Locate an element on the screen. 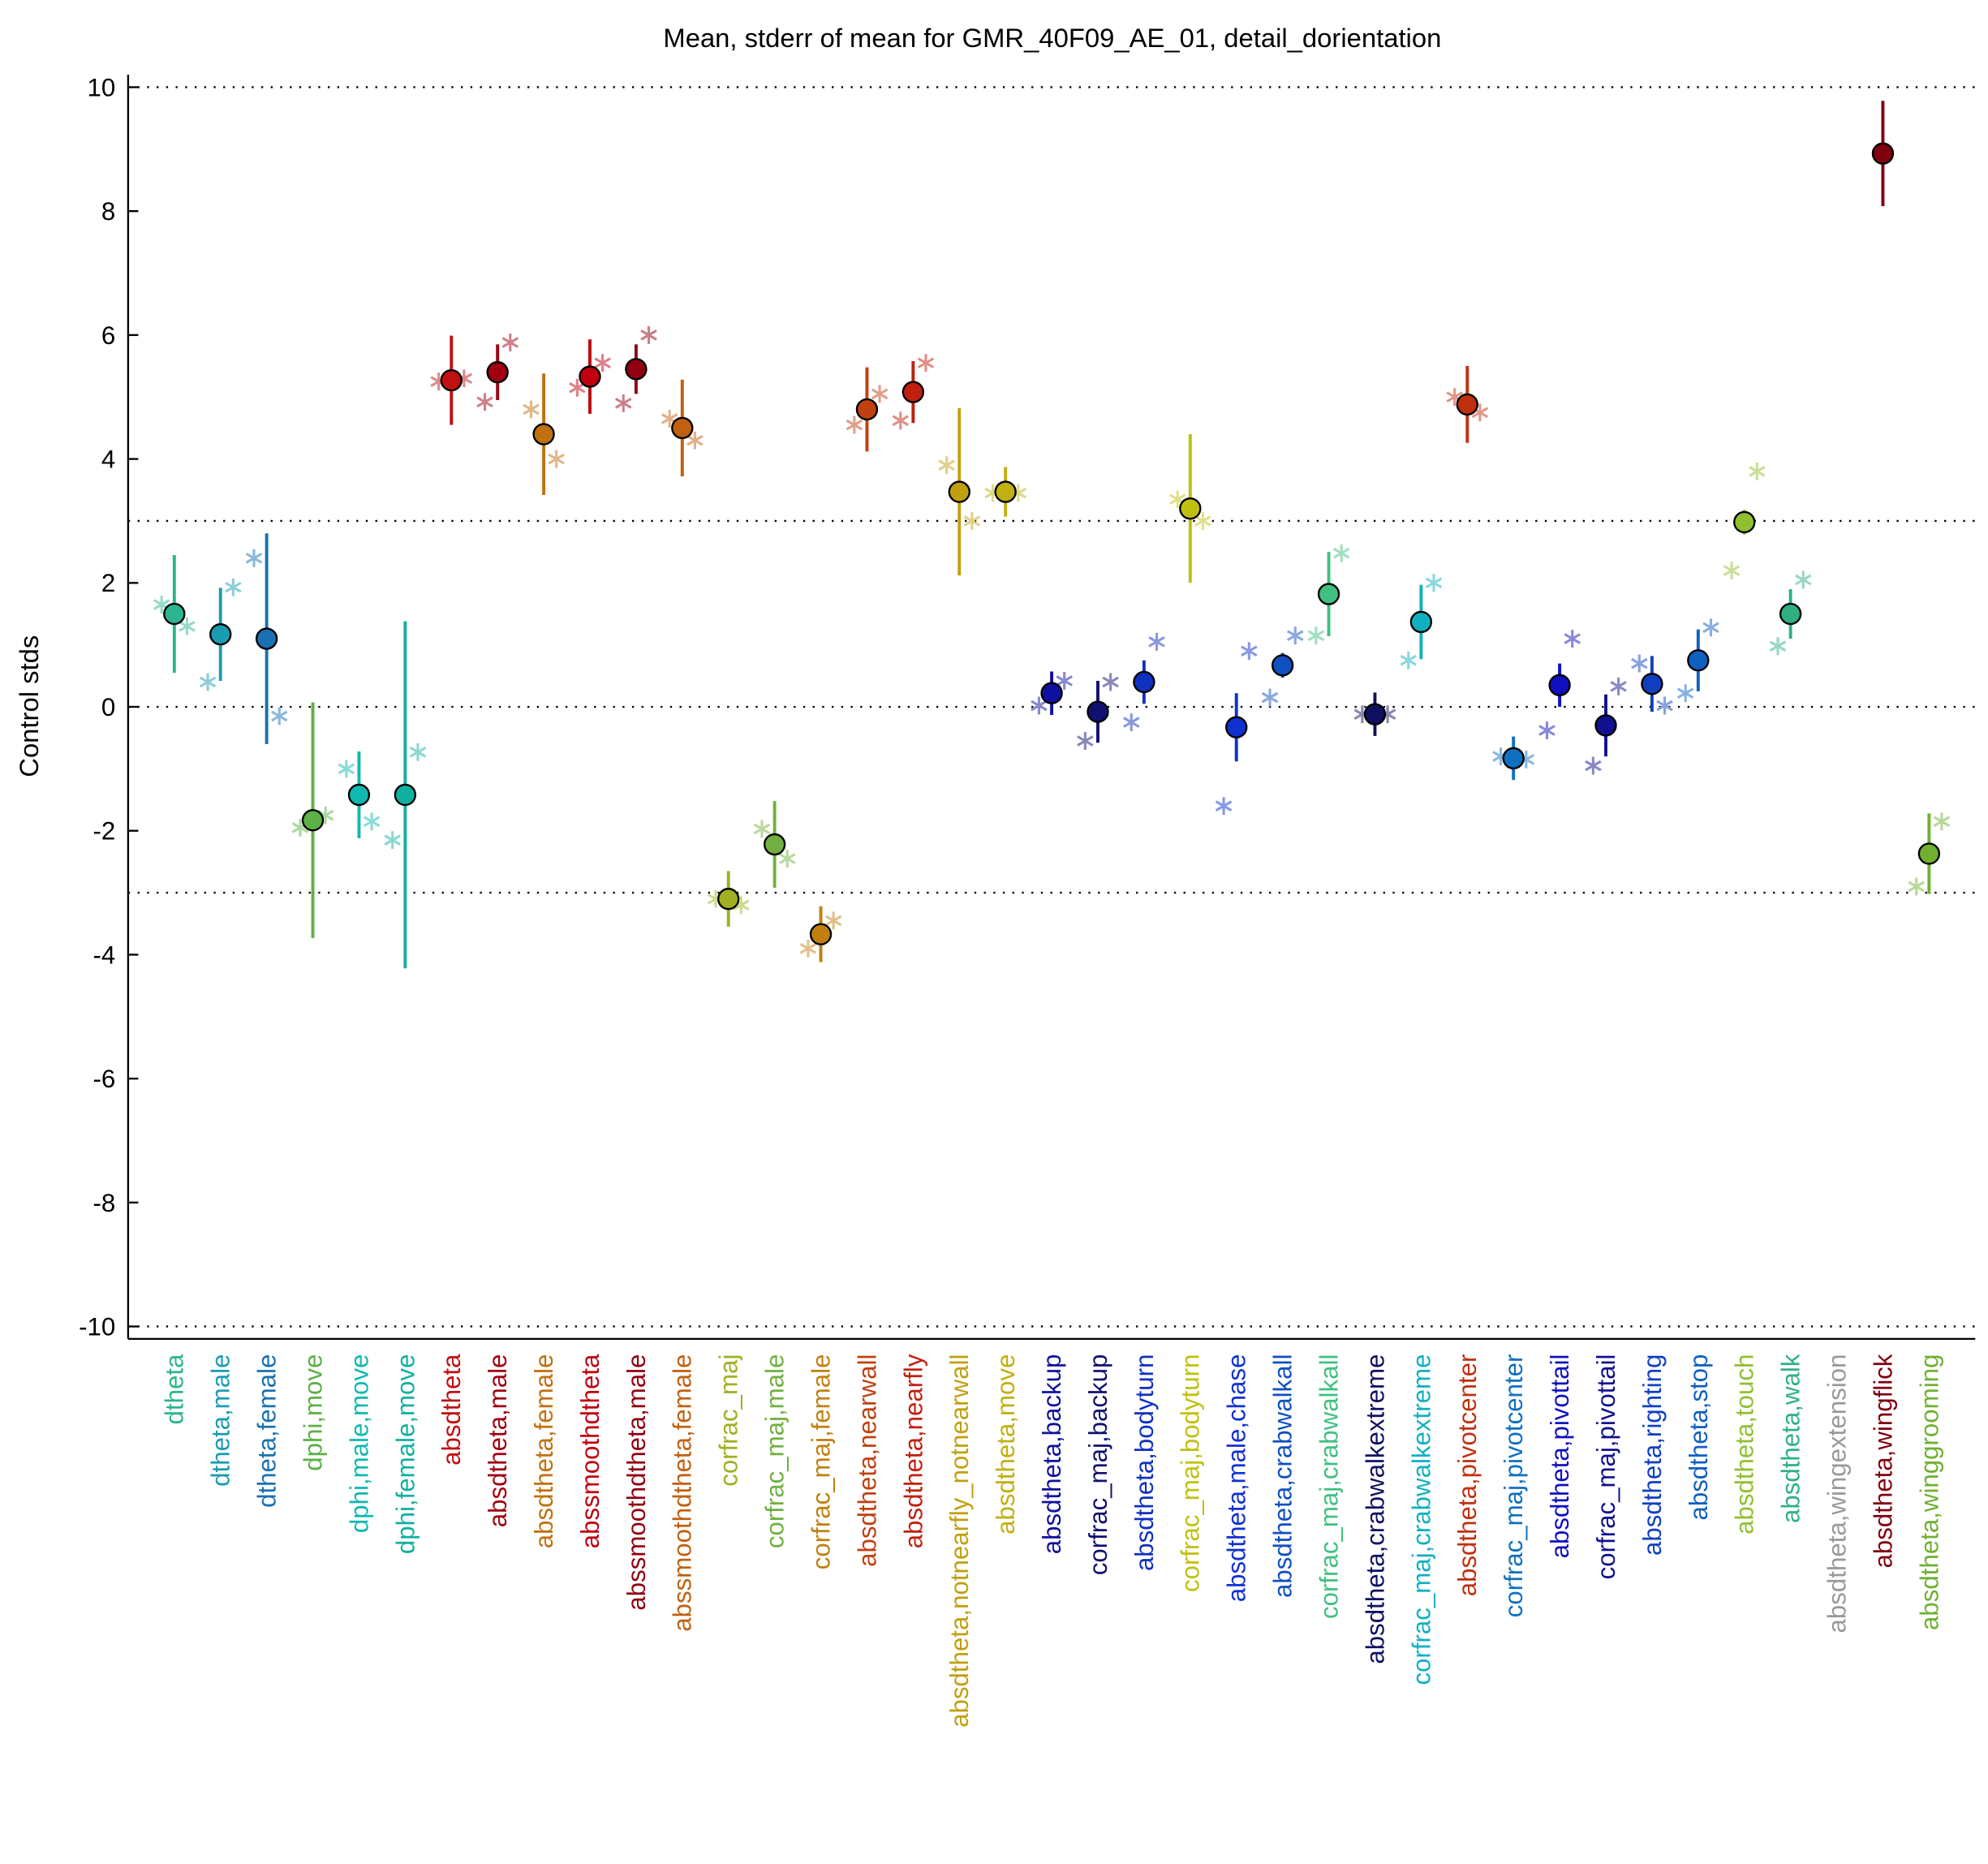  x-tick-label: dphi,male,move is located at coordinates (359, 1444).